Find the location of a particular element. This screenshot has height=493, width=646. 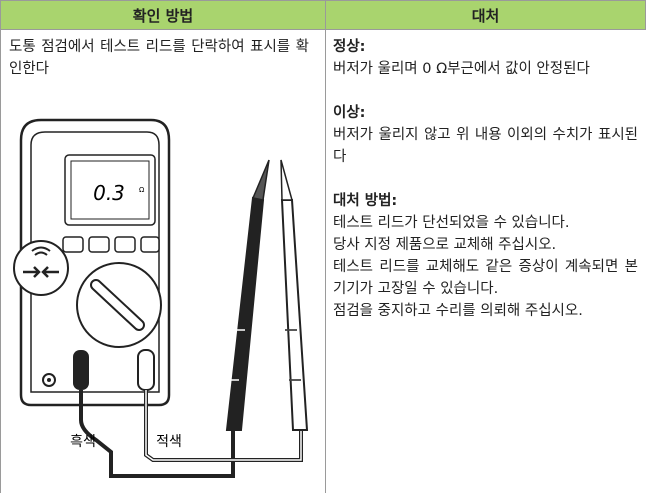

section: 정상: 버저가 울리며 0 Ω부근에서 값이 안정된다 is located at coordinates (485, 58).